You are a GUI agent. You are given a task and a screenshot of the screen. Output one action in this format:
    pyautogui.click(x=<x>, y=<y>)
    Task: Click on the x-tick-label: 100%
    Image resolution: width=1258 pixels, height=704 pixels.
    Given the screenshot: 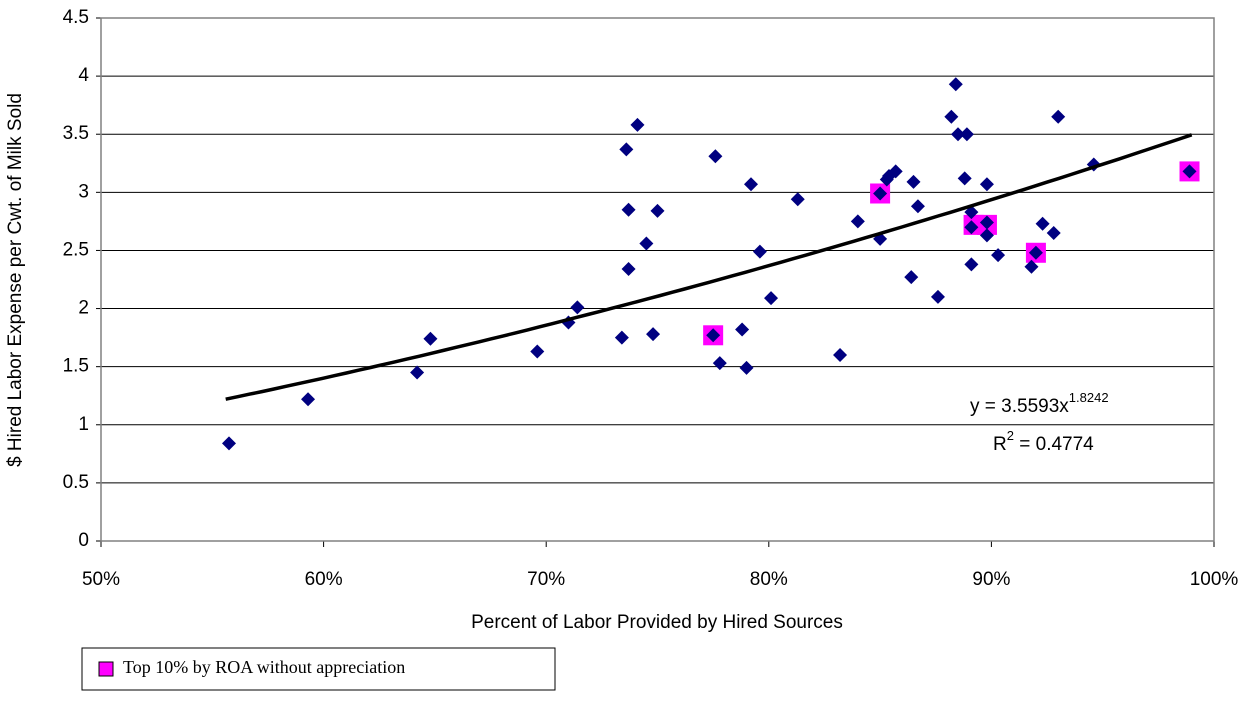 What is the action you would take?
    pyautogui.click(x=1214, y=579)
    